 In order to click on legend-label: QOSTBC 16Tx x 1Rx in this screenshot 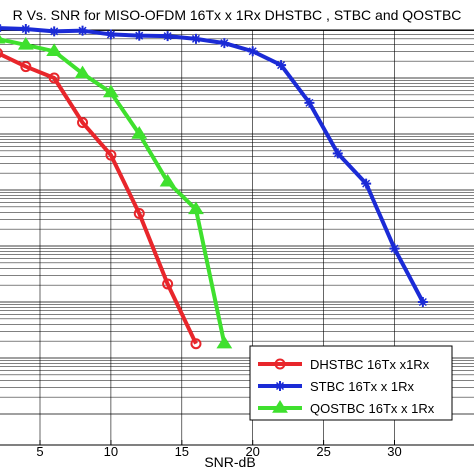, I will do `click(372, 408)`.